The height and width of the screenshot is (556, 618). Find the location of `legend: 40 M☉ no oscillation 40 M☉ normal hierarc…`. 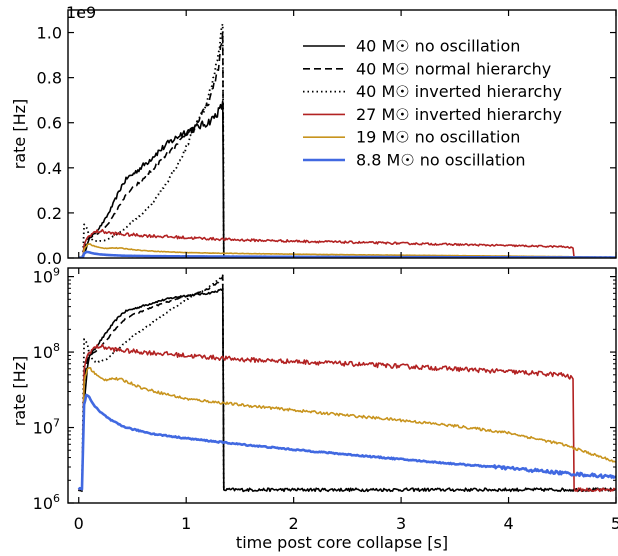

legend: 40 M☉ no oscillation 40 M☉ normal hierarc… is located at coordinates (432, 103).